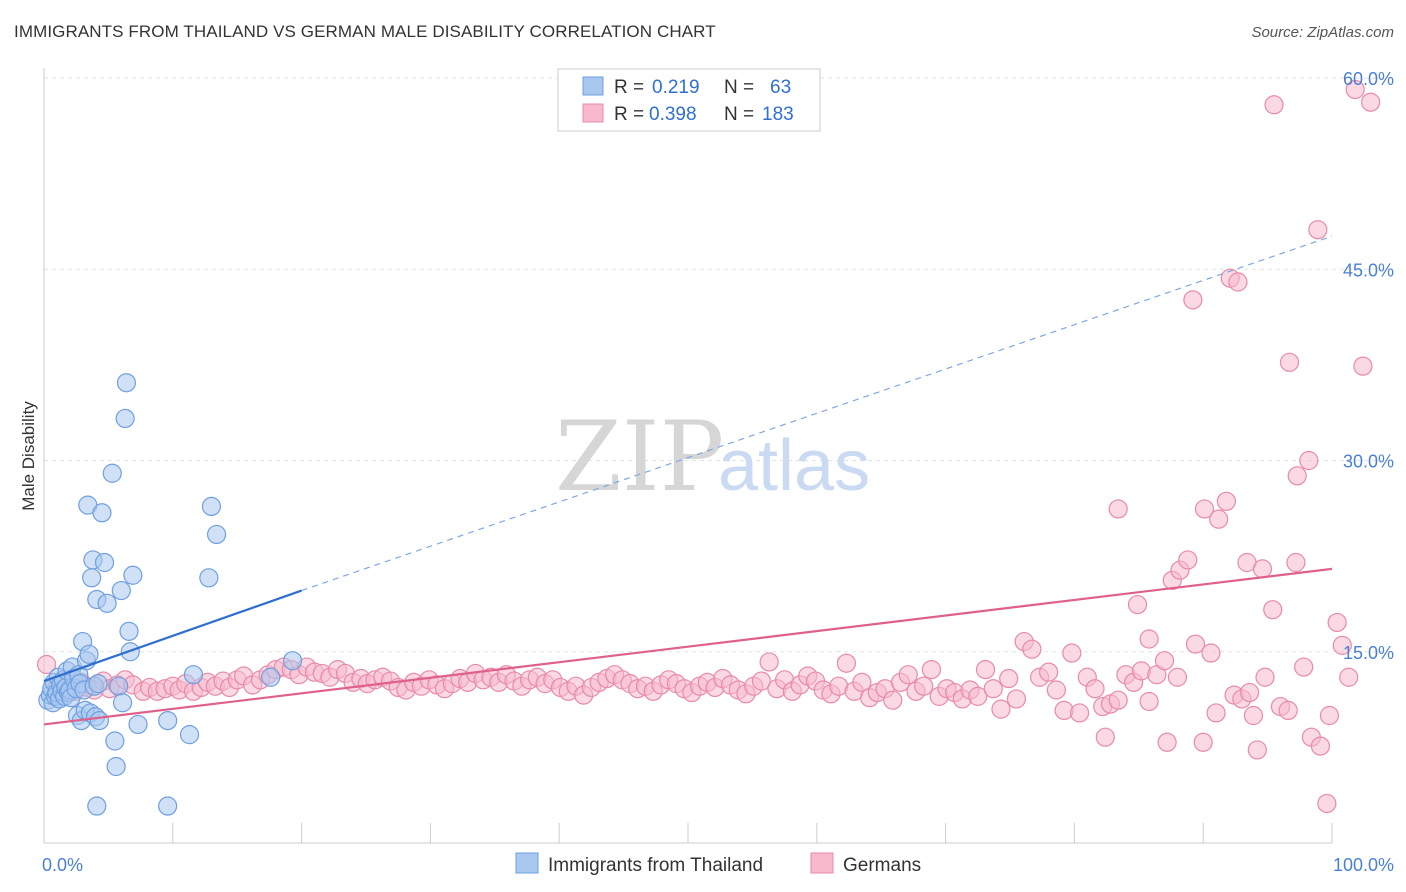  Describe the element at coordinates (794, 466) in the screenshot. I see `watermark-atlas: atlas` at that location.